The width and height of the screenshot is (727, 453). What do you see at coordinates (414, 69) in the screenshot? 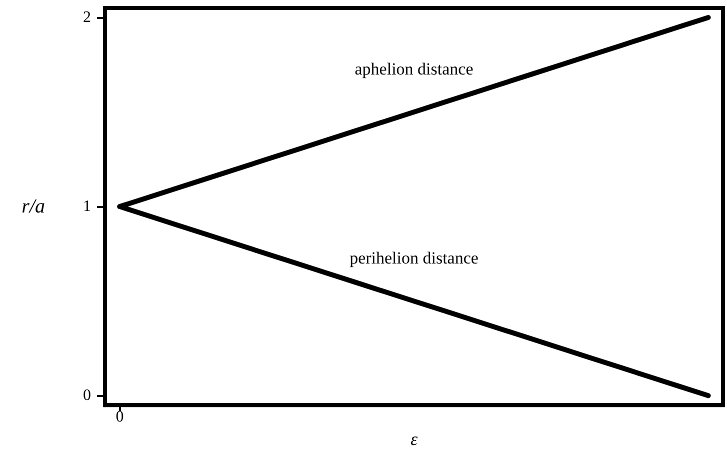
I see `series-label: aphelion distance` at bounding box center [414, 69].